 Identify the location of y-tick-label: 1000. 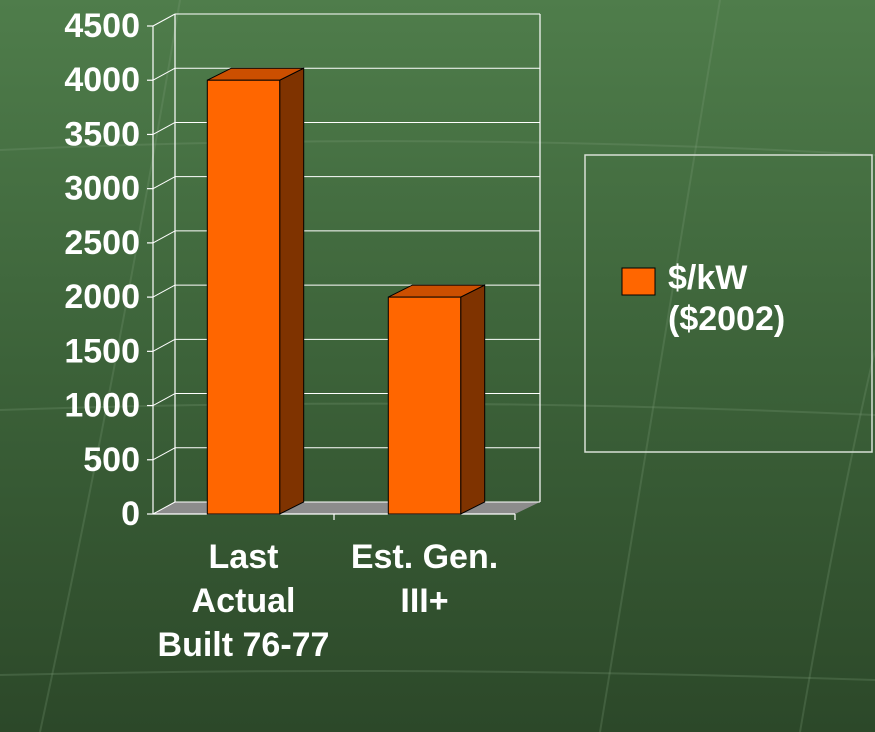
(102, 406).